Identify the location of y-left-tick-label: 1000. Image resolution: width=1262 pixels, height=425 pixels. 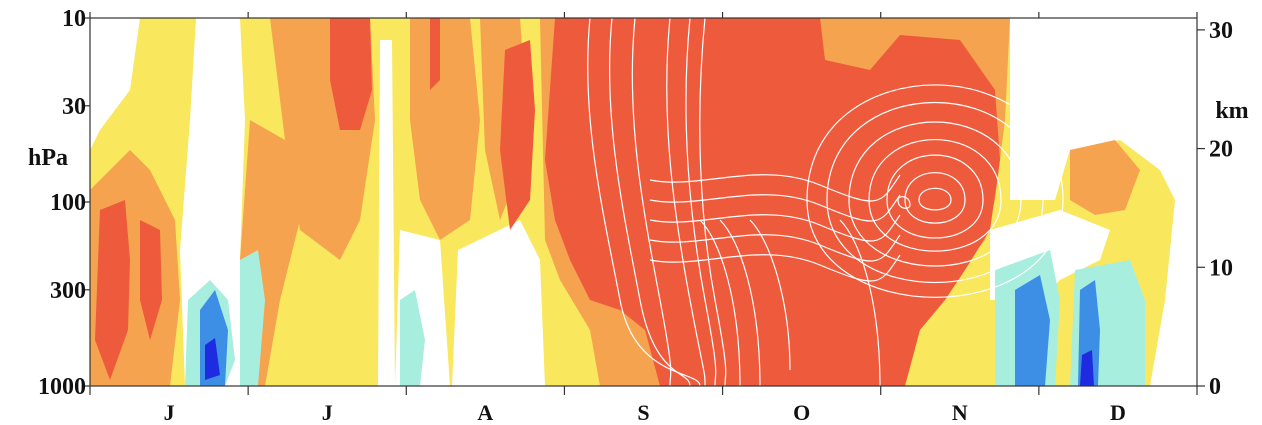
(62, 387).